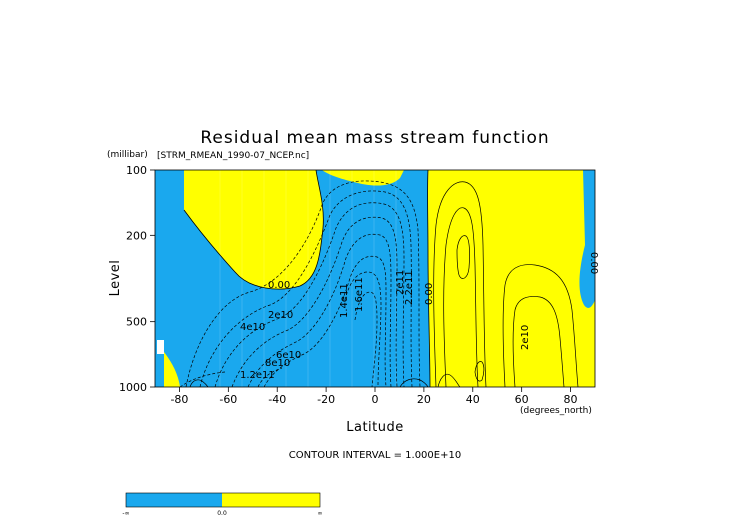  I want to click on colorbar-label: 0.0, so click(222, 513).